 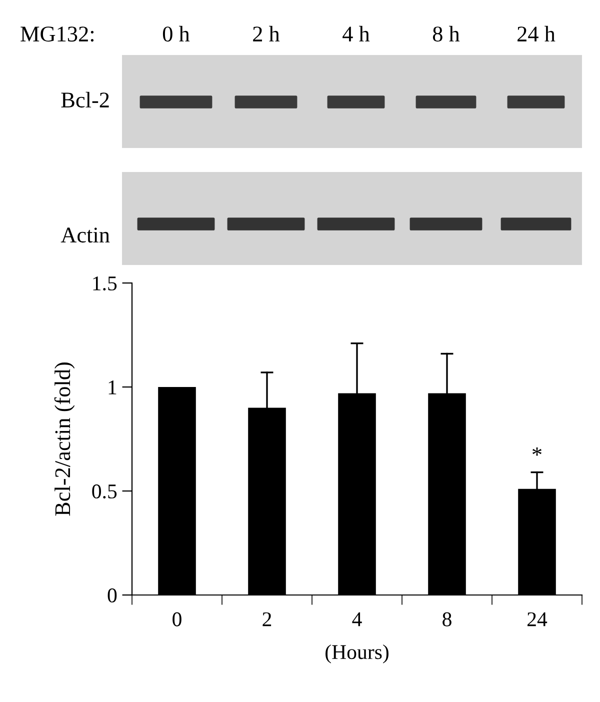 I want to click on text: 24 h, so click(x=537, y=34).